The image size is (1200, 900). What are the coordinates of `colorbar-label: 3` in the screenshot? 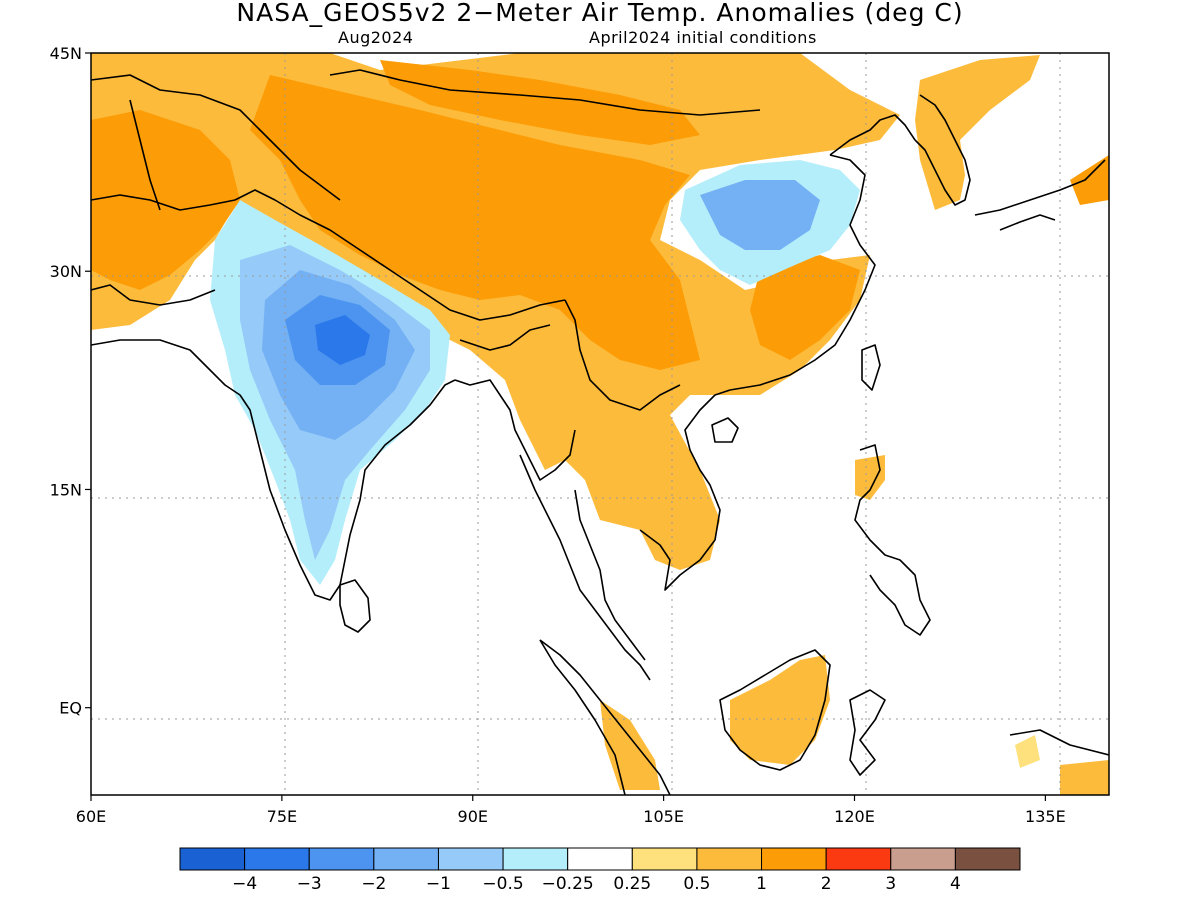 It's located at (890, 884).